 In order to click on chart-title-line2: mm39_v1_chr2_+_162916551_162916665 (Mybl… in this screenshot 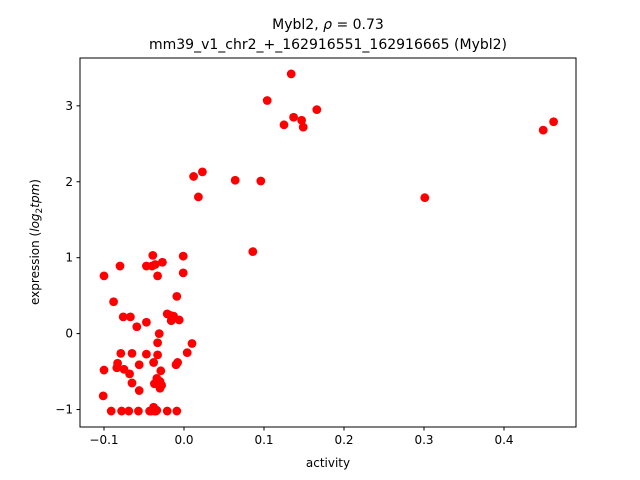, I will do `click(328, 45)`.